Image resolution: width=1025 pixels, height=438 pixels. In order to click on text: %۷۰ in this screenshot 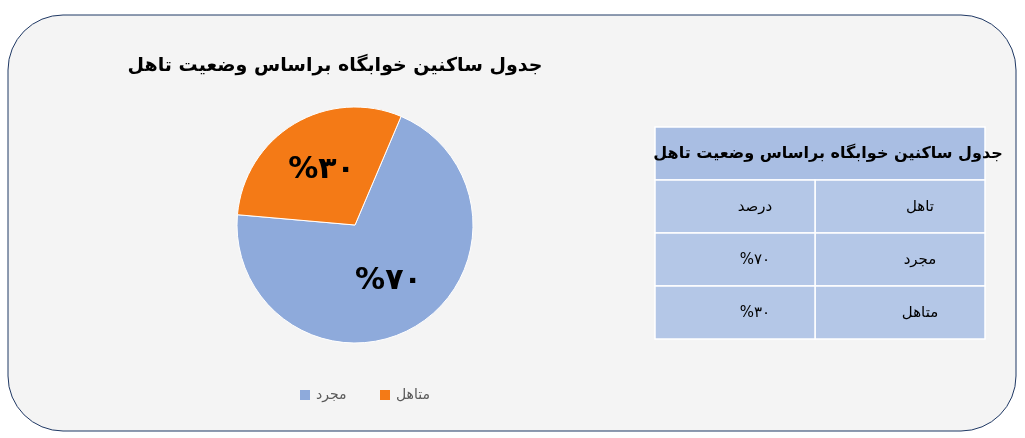, I will do `click(755, 259)`.